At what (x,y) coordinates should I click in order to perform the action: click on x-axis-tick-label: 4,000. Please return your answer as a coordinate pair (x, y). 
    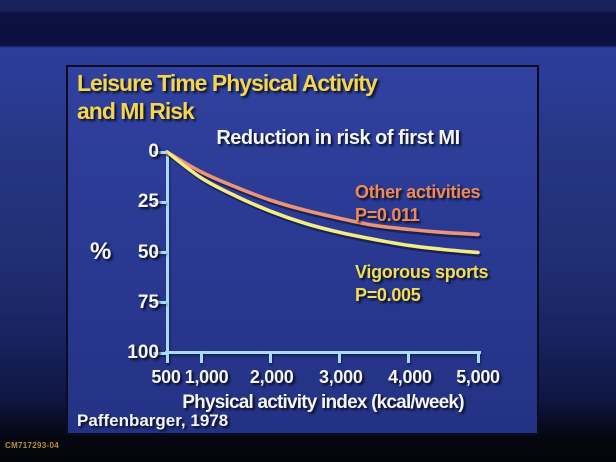
    Looking at the image, I should click on (410, 377).